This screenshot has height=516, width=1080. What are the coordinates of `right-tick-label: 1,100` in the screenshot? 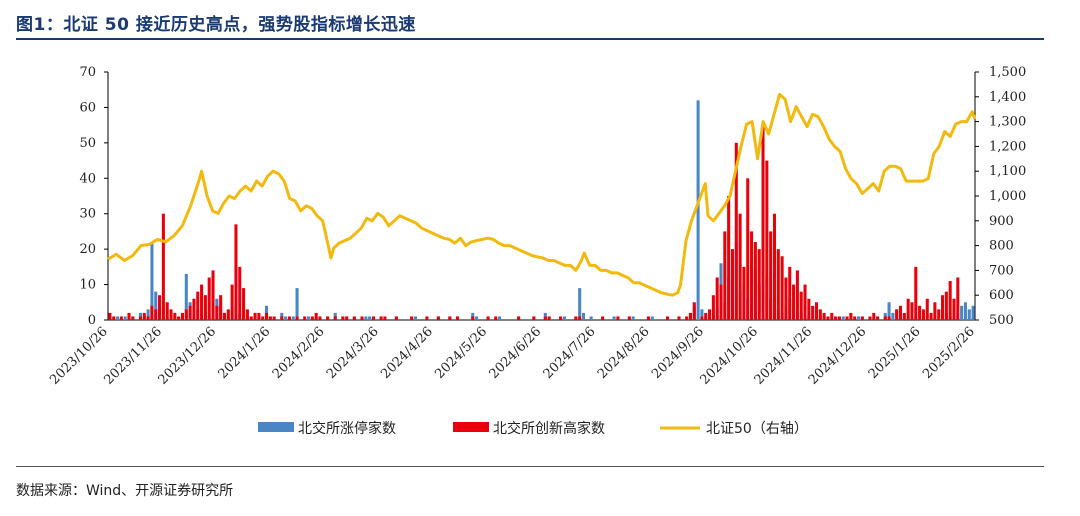 It's located at (1007, 171).